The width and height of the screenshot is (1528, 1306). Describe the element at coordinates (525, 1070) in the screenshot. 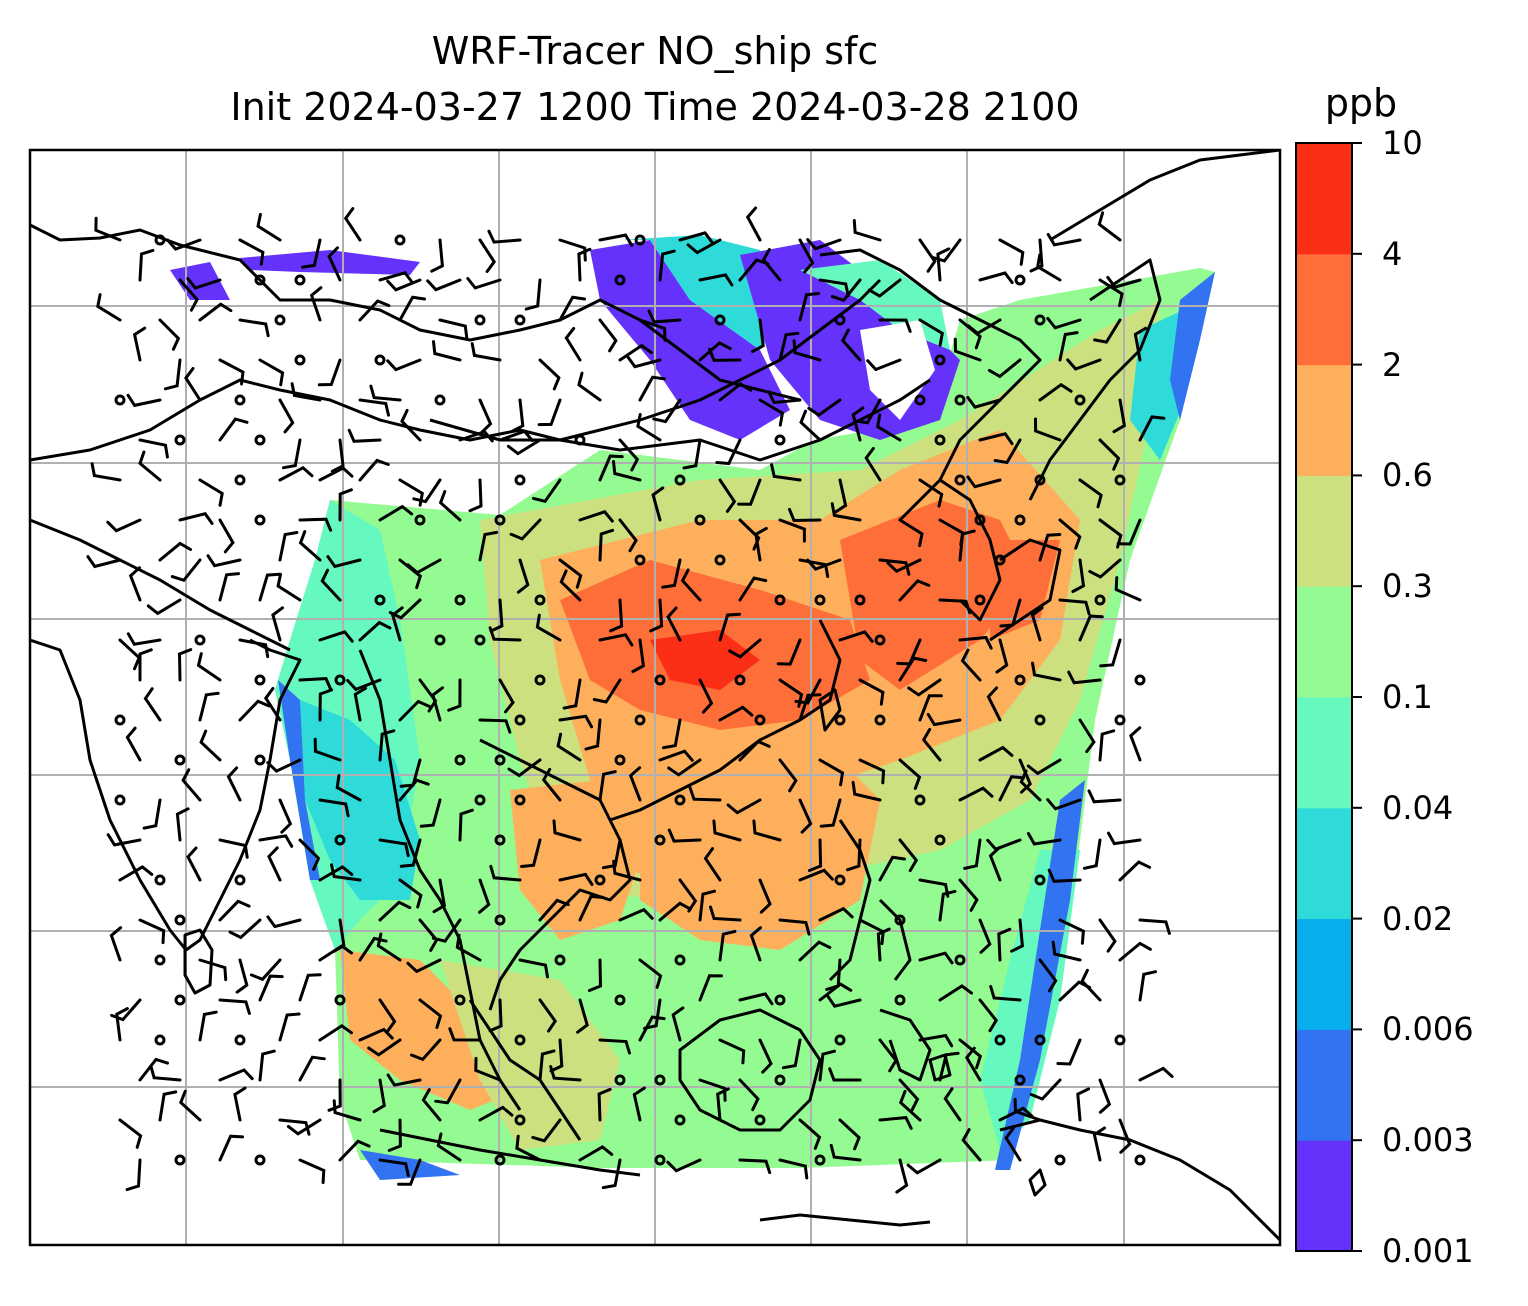

I see `malay-peninsula-coastline` at that location.